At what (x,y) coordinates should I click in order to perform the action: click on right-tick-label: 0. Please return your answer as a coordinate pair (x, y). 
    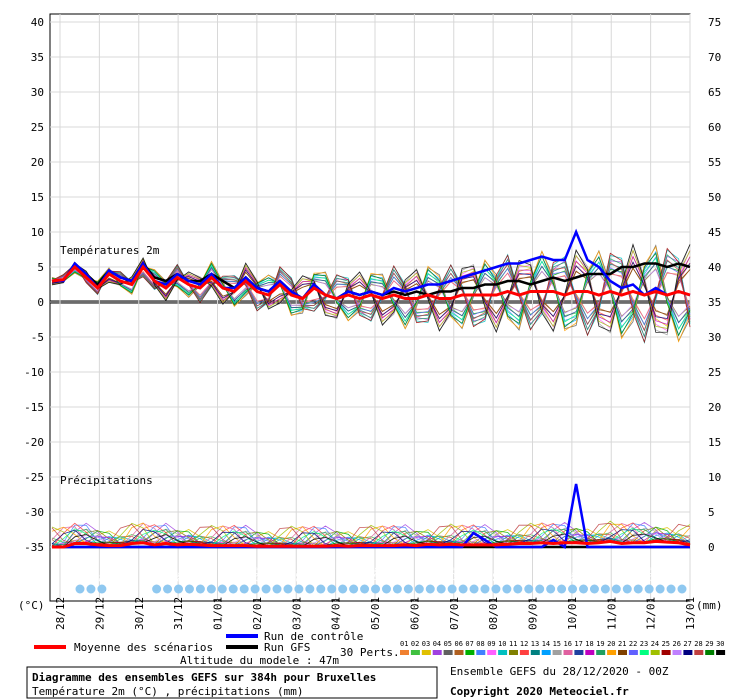
    Looking at the image, I should click on (711, 547).